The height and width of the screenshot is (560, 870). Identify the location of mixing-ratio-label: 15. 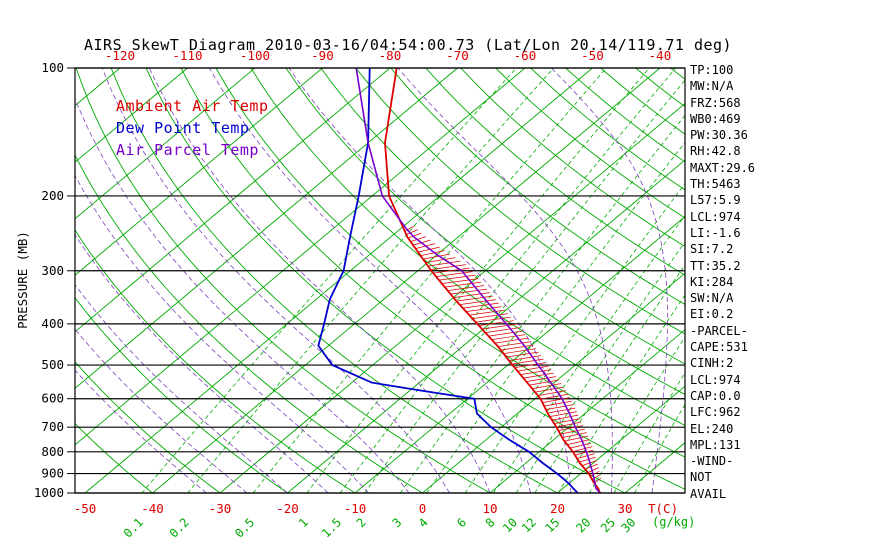
(552, 525).